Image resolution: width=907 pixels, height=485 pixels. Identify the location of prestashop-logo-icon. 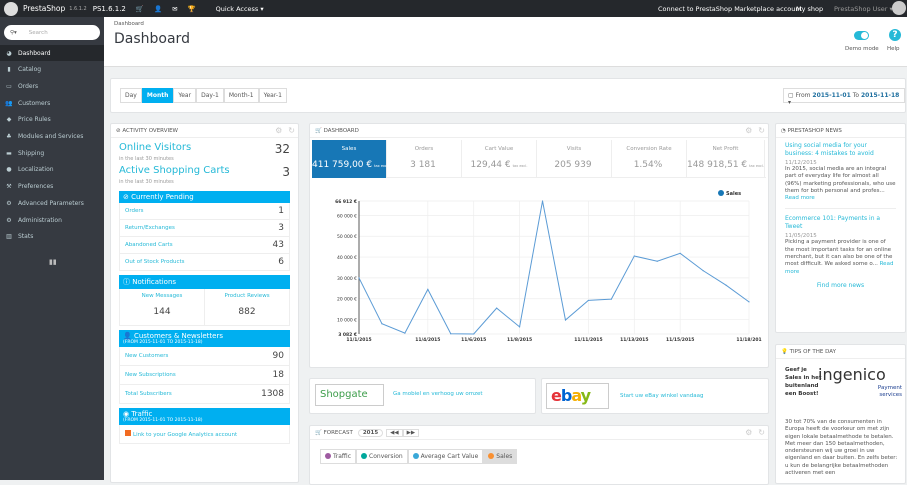
(11, 8).